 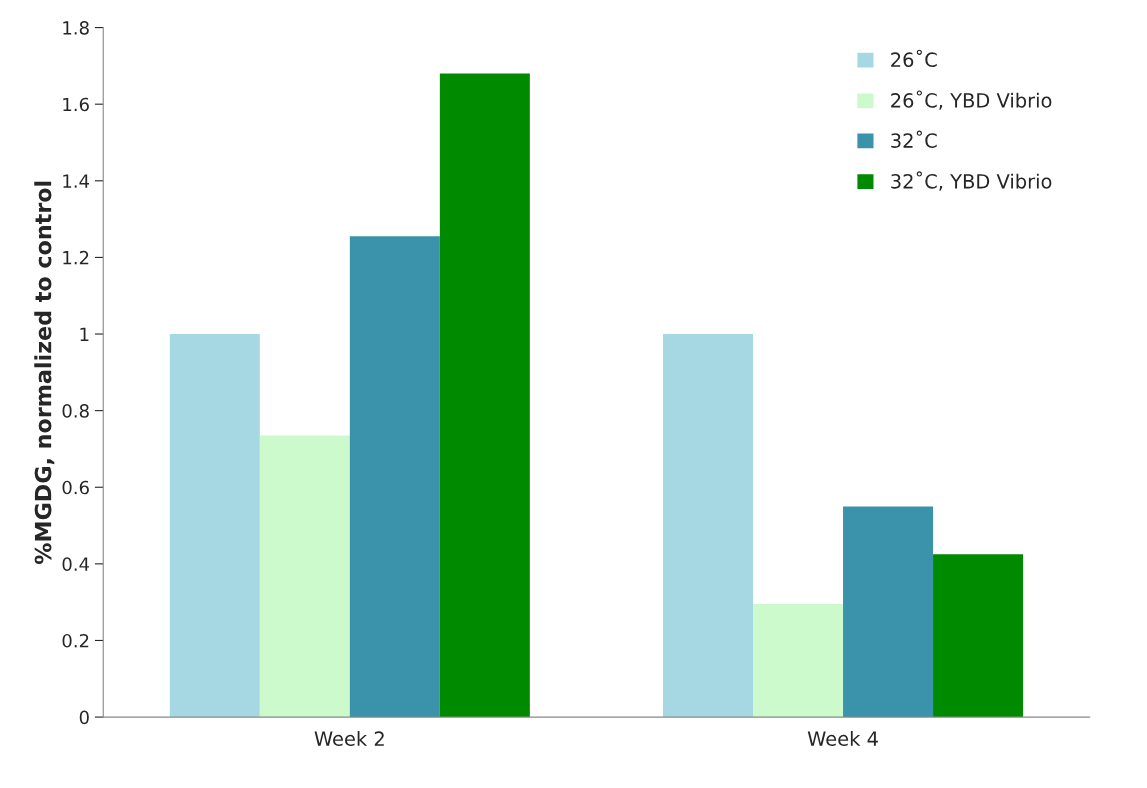 I want to click on y-tick-label: 0.2, so click(x=75, y=640).